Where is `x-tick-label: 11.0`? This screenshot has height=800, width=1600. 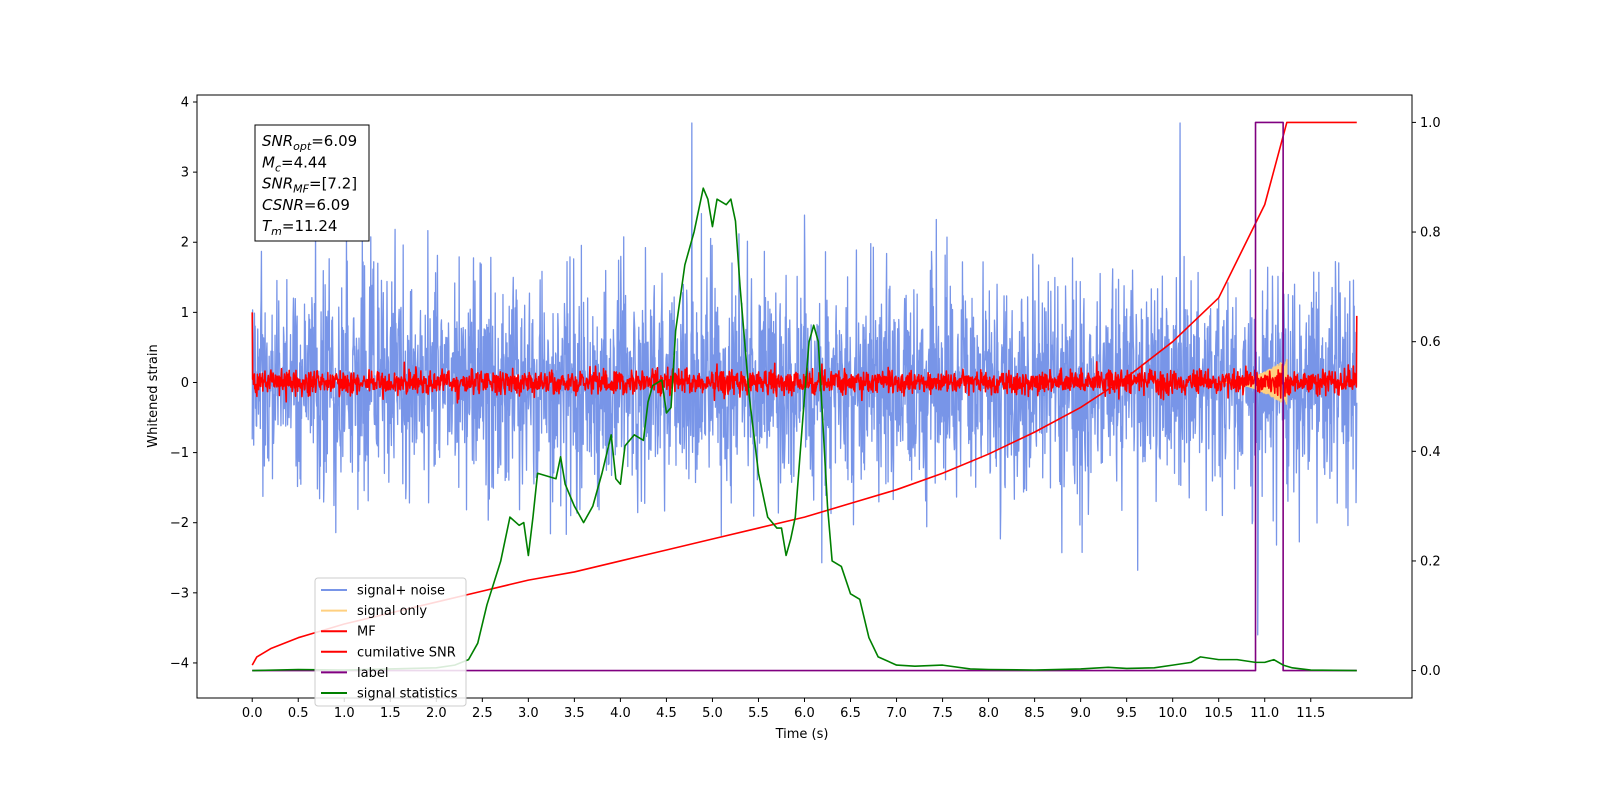 x-tick-label: 11.0 is located at coordinates (1264, 713).